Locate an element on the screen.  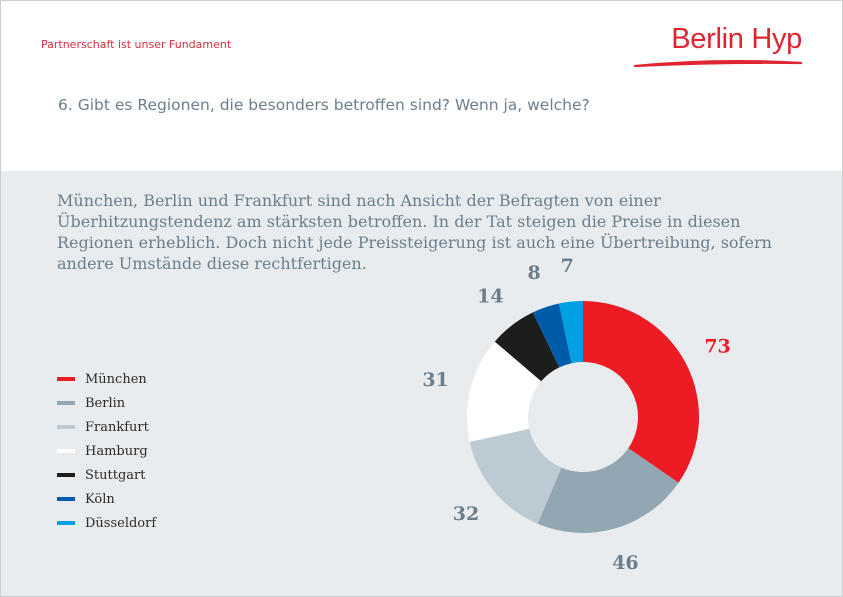
legend-item-munchen: München is located at coordinates (106, 379).